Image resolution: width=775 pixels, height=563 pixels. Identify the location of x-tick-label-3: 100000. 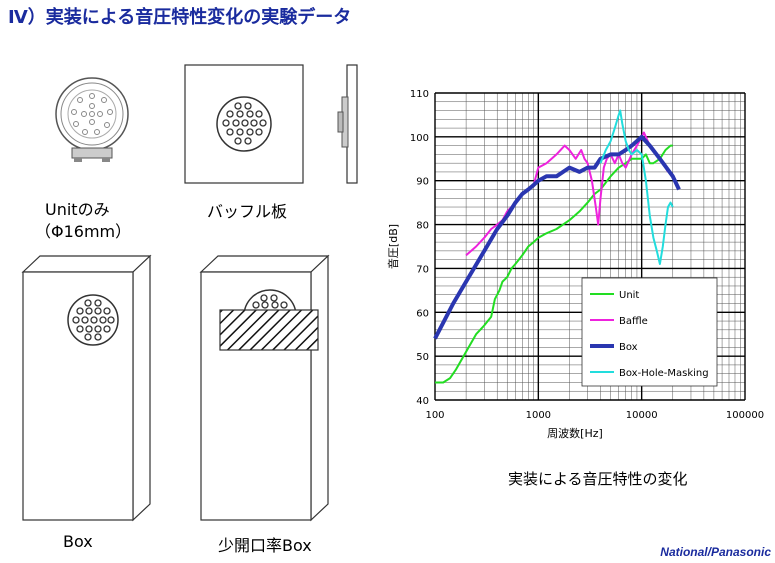
(745, 415).